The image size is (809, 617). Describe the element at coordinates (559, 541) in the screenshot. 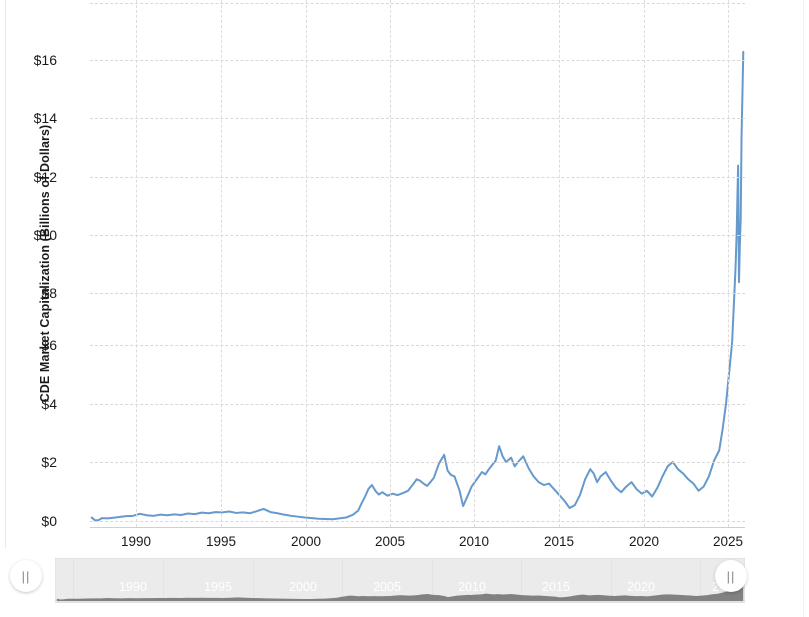

I see `x-tick-label-2015: 2015` at that location.